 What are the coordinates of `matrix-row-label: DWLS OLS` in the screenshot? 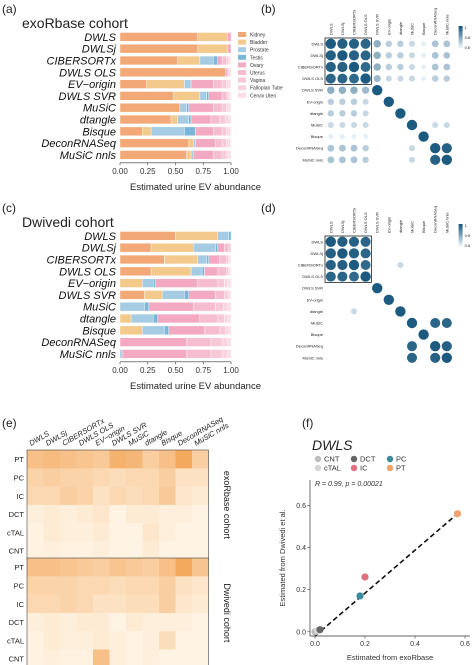 It's located at (312, 78).